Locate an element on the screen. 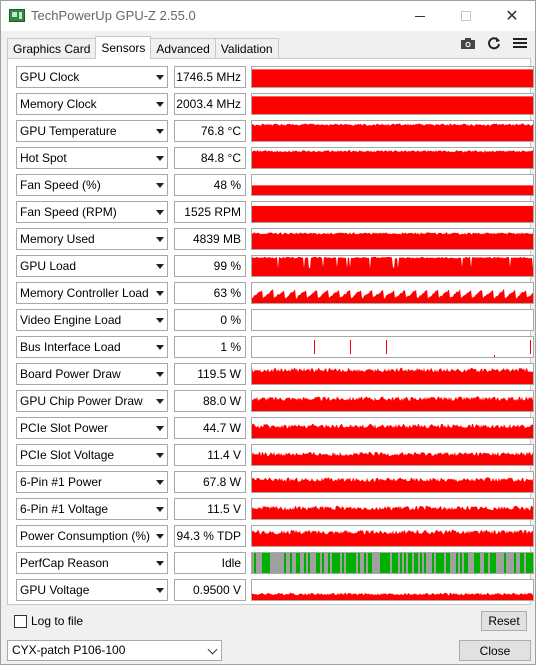 The image size is (536, 665). sensor-row-memory-clock: Memory Clock 2003.4 MHz is located at coordinates (275, 104).